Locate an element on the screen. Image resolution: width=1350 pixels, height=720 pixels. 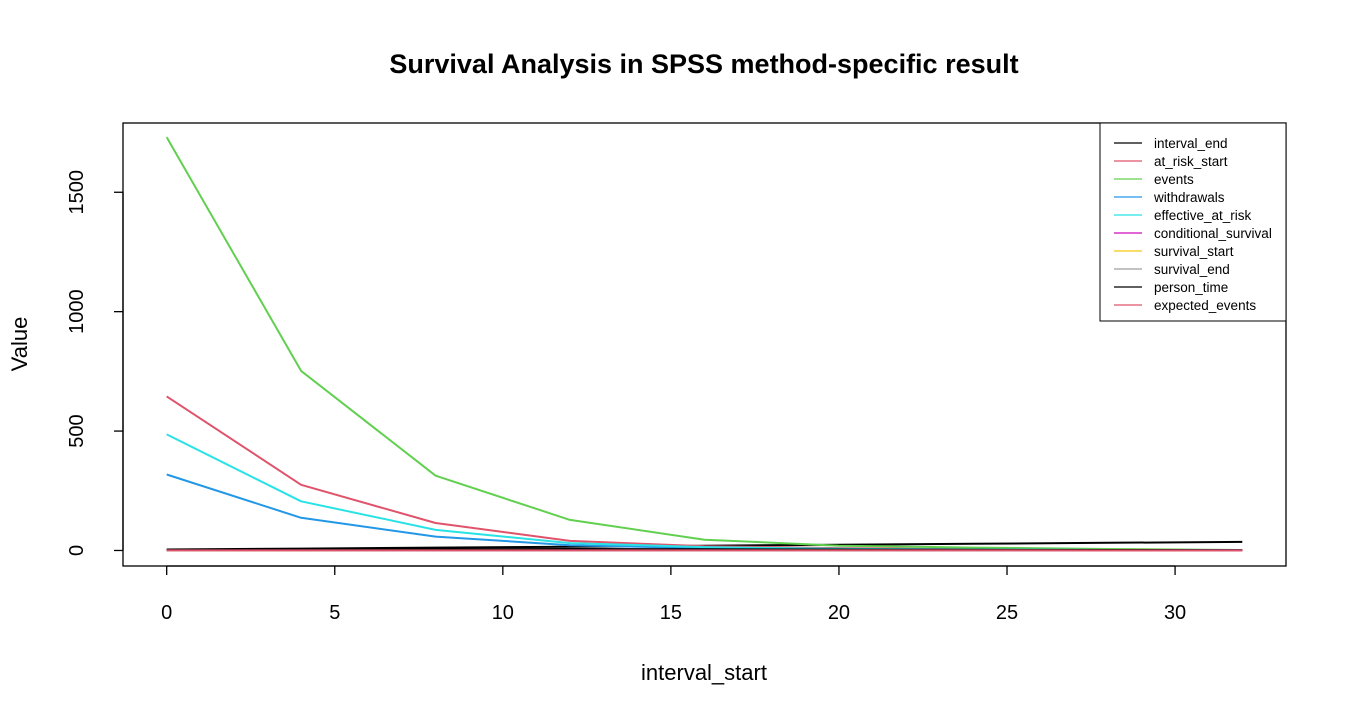
x-tick-label: 10 is located at coordinates (503, 613).